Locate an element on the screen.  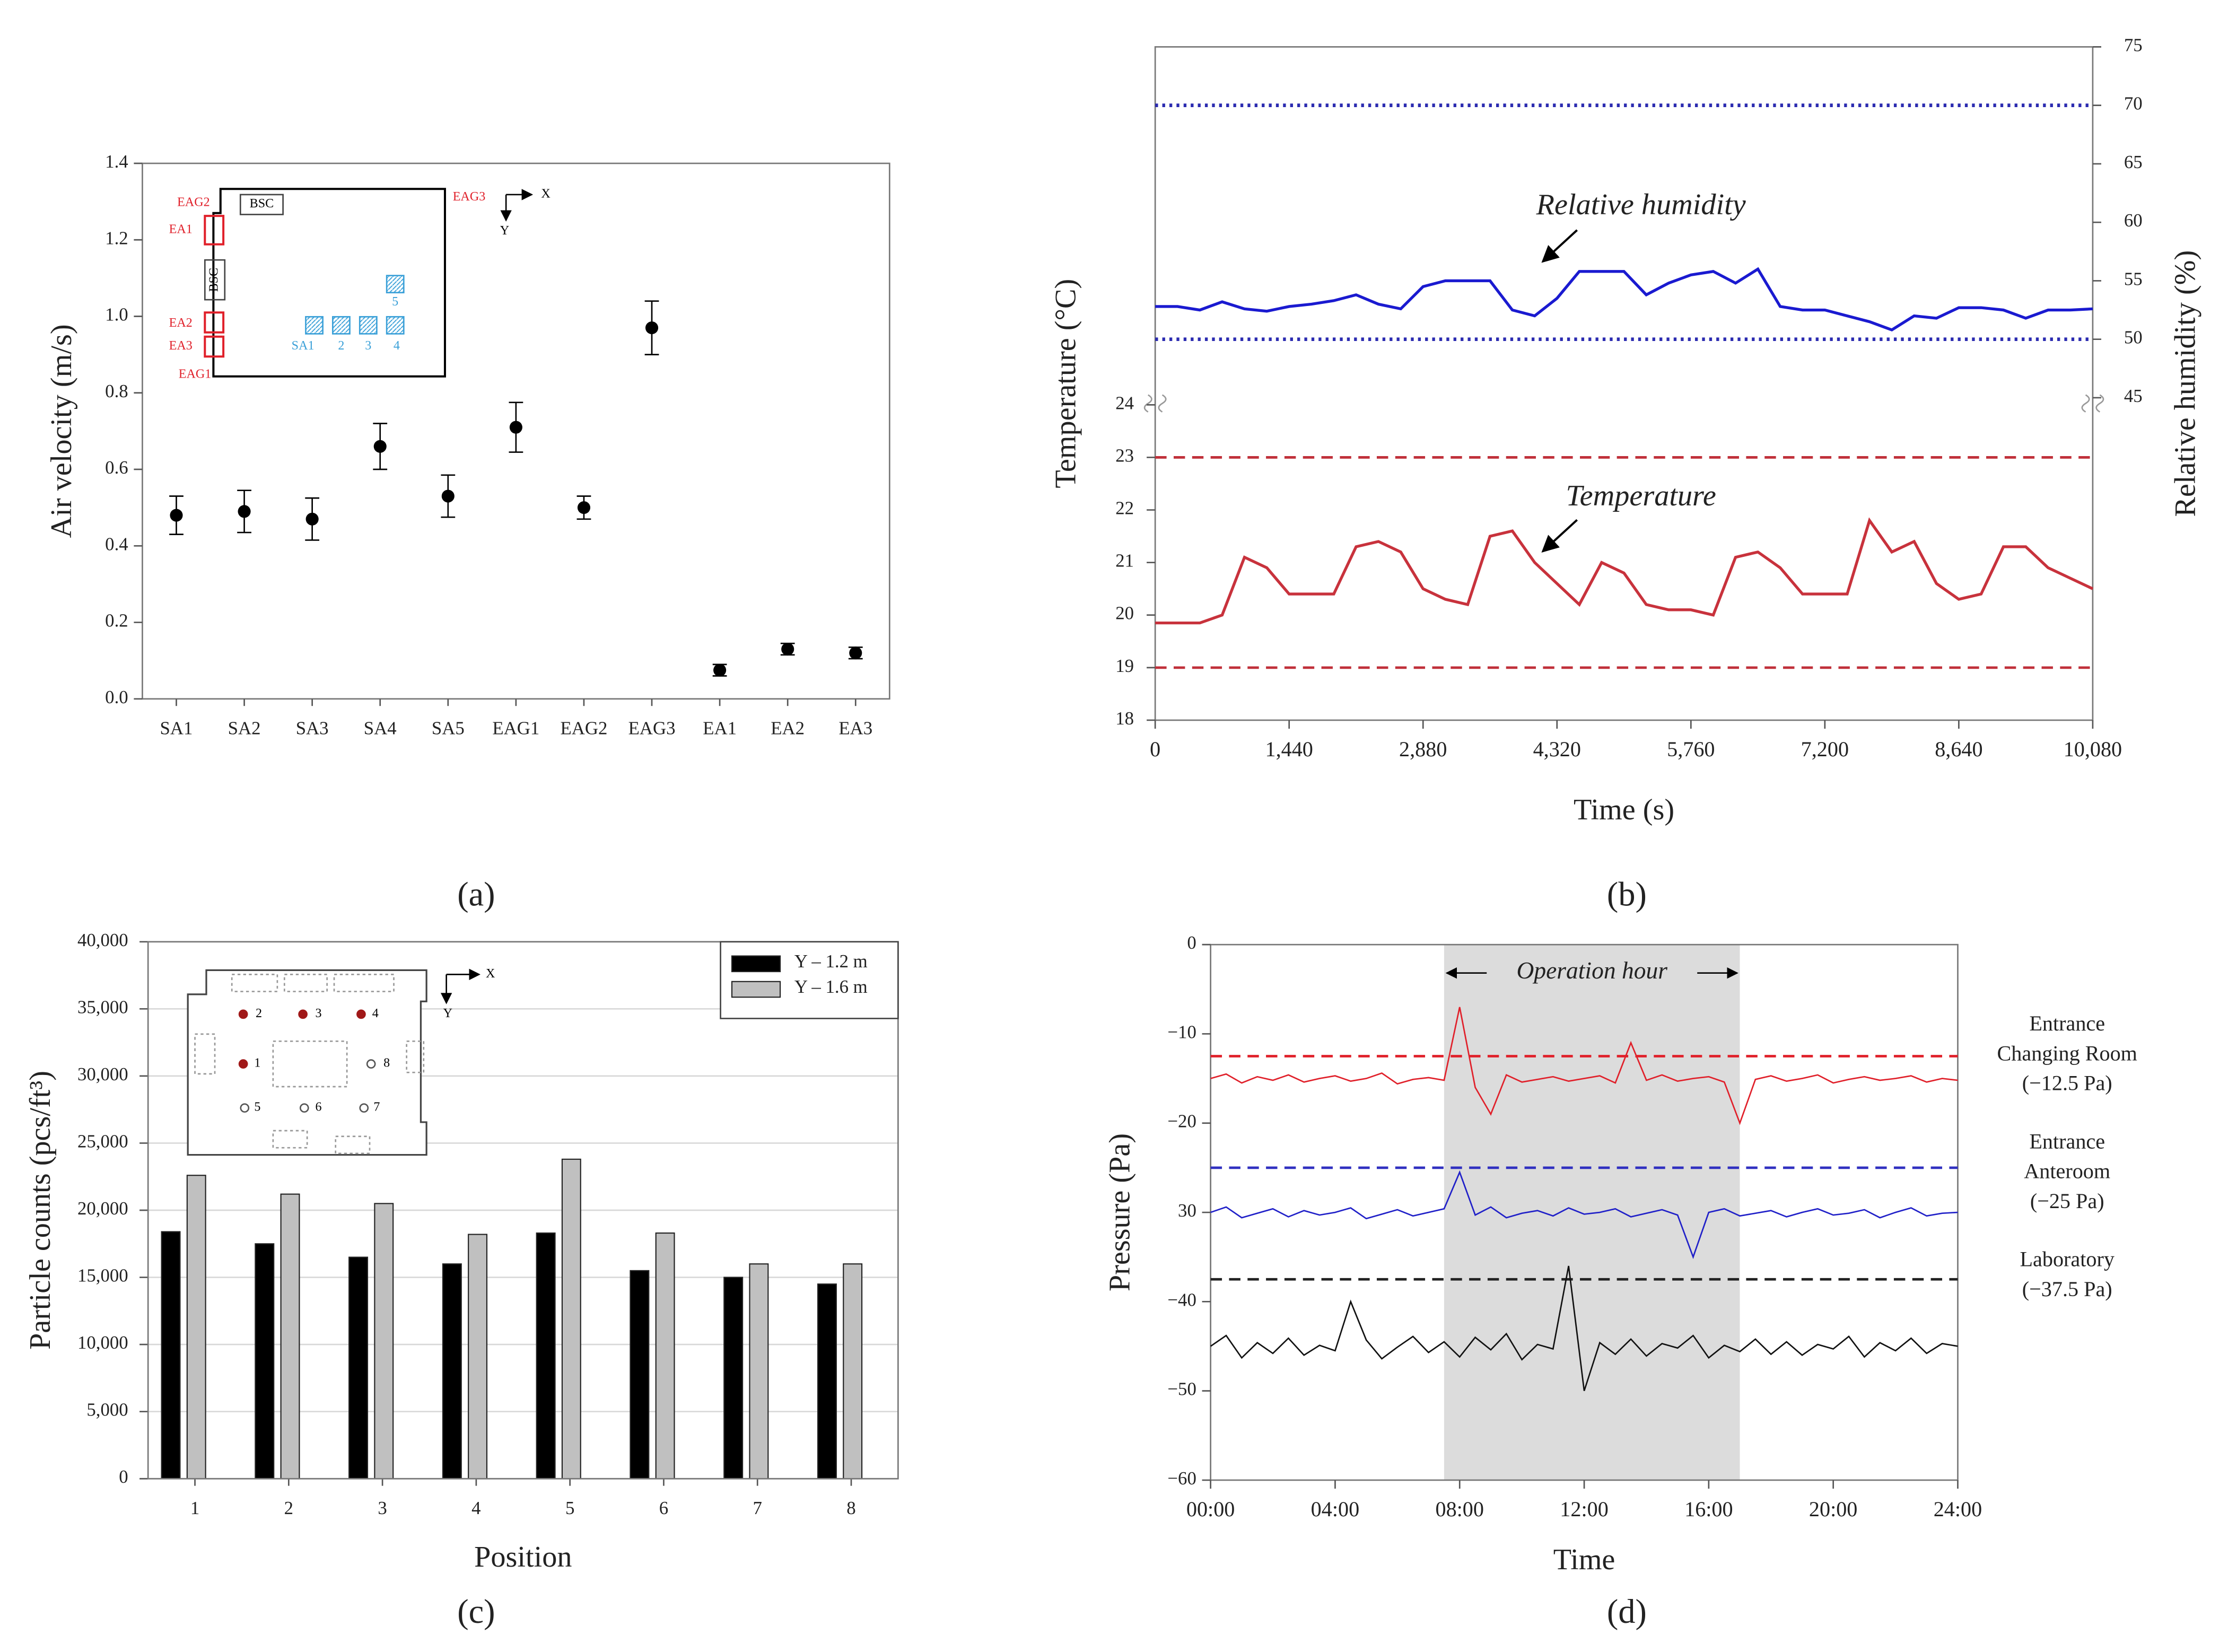
y-tick-label: 25,000 is located at coordinates (102, 1141).